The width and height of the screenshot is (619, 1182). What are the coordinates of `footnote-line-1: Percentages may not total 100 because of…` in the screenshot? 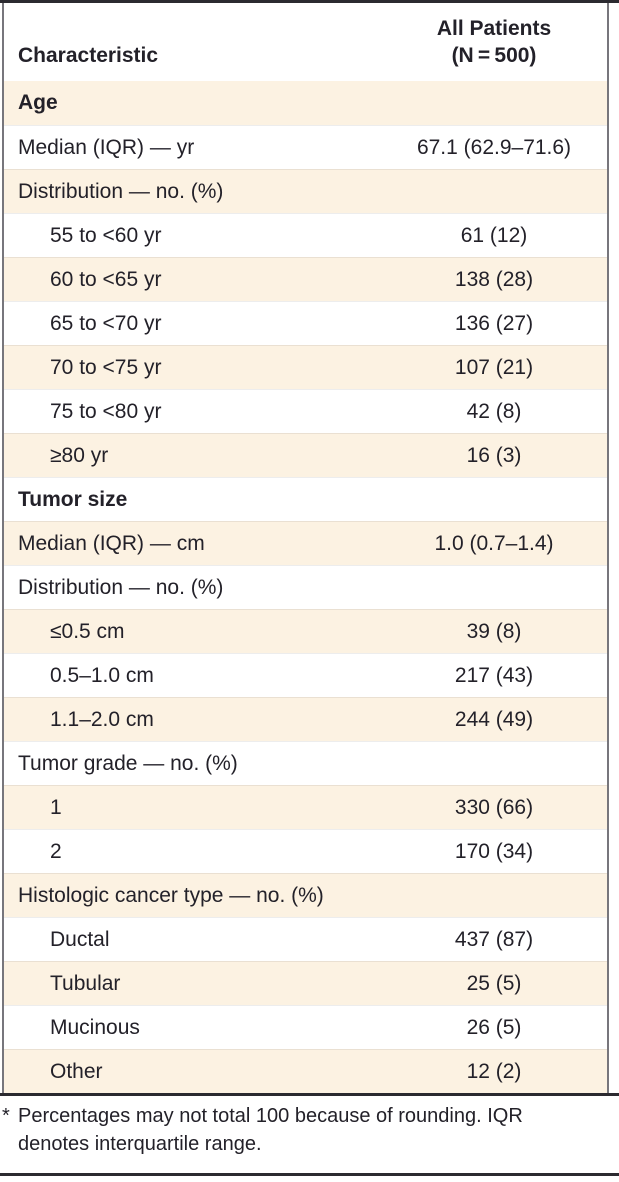 It's located at (270, 1116).